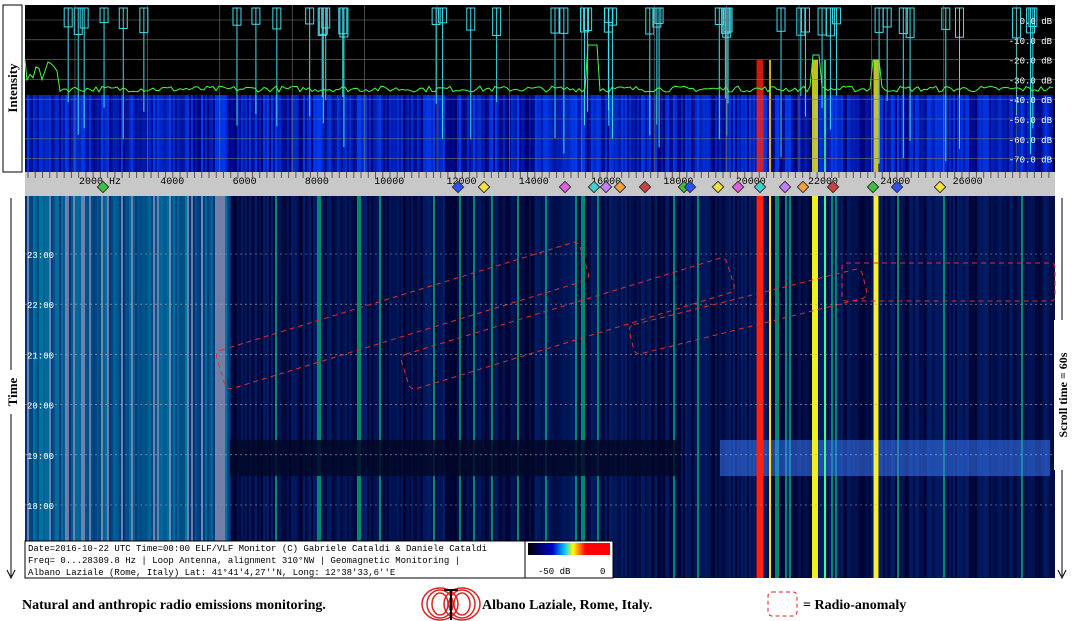  What do you see at coordinates (40, 356) in the screenshot?
I see `time-label: 21:00` at bounding box center [40, 356].